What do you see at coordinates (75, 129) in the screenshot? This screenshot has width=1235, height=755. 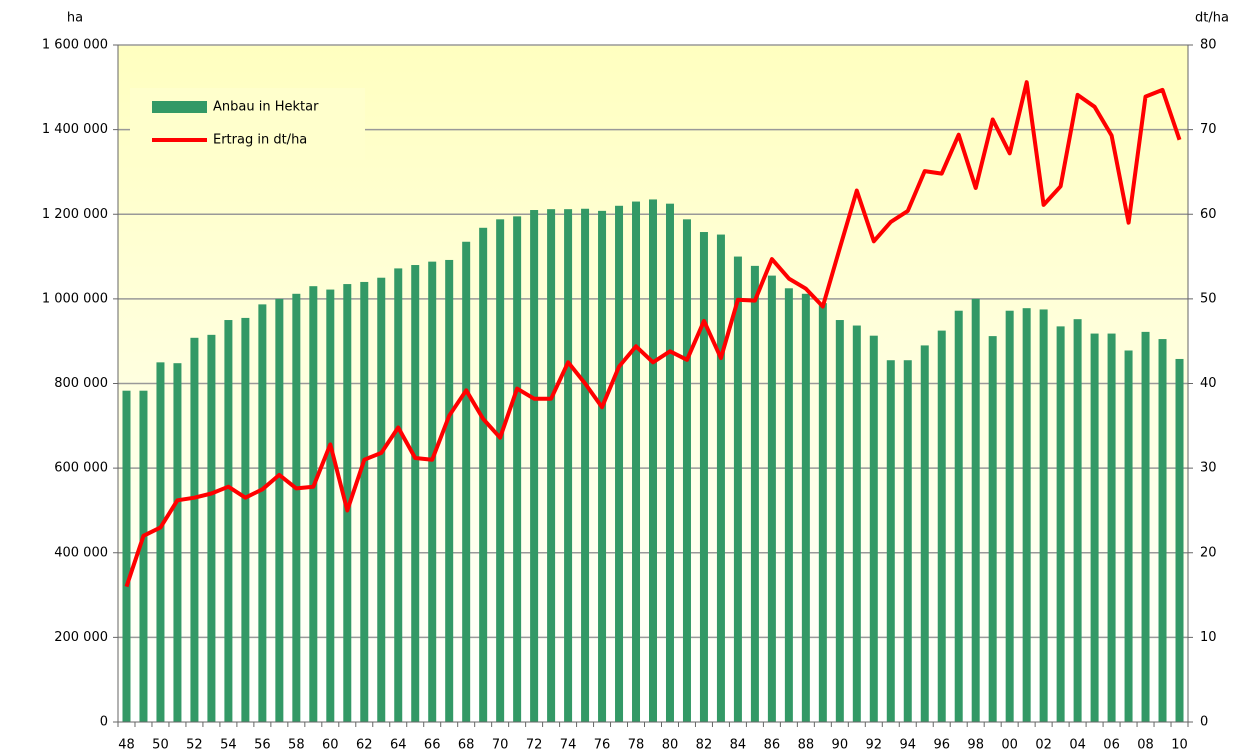 I see `y-tick-label: 1 400 000` at bounding box center [75, 129].